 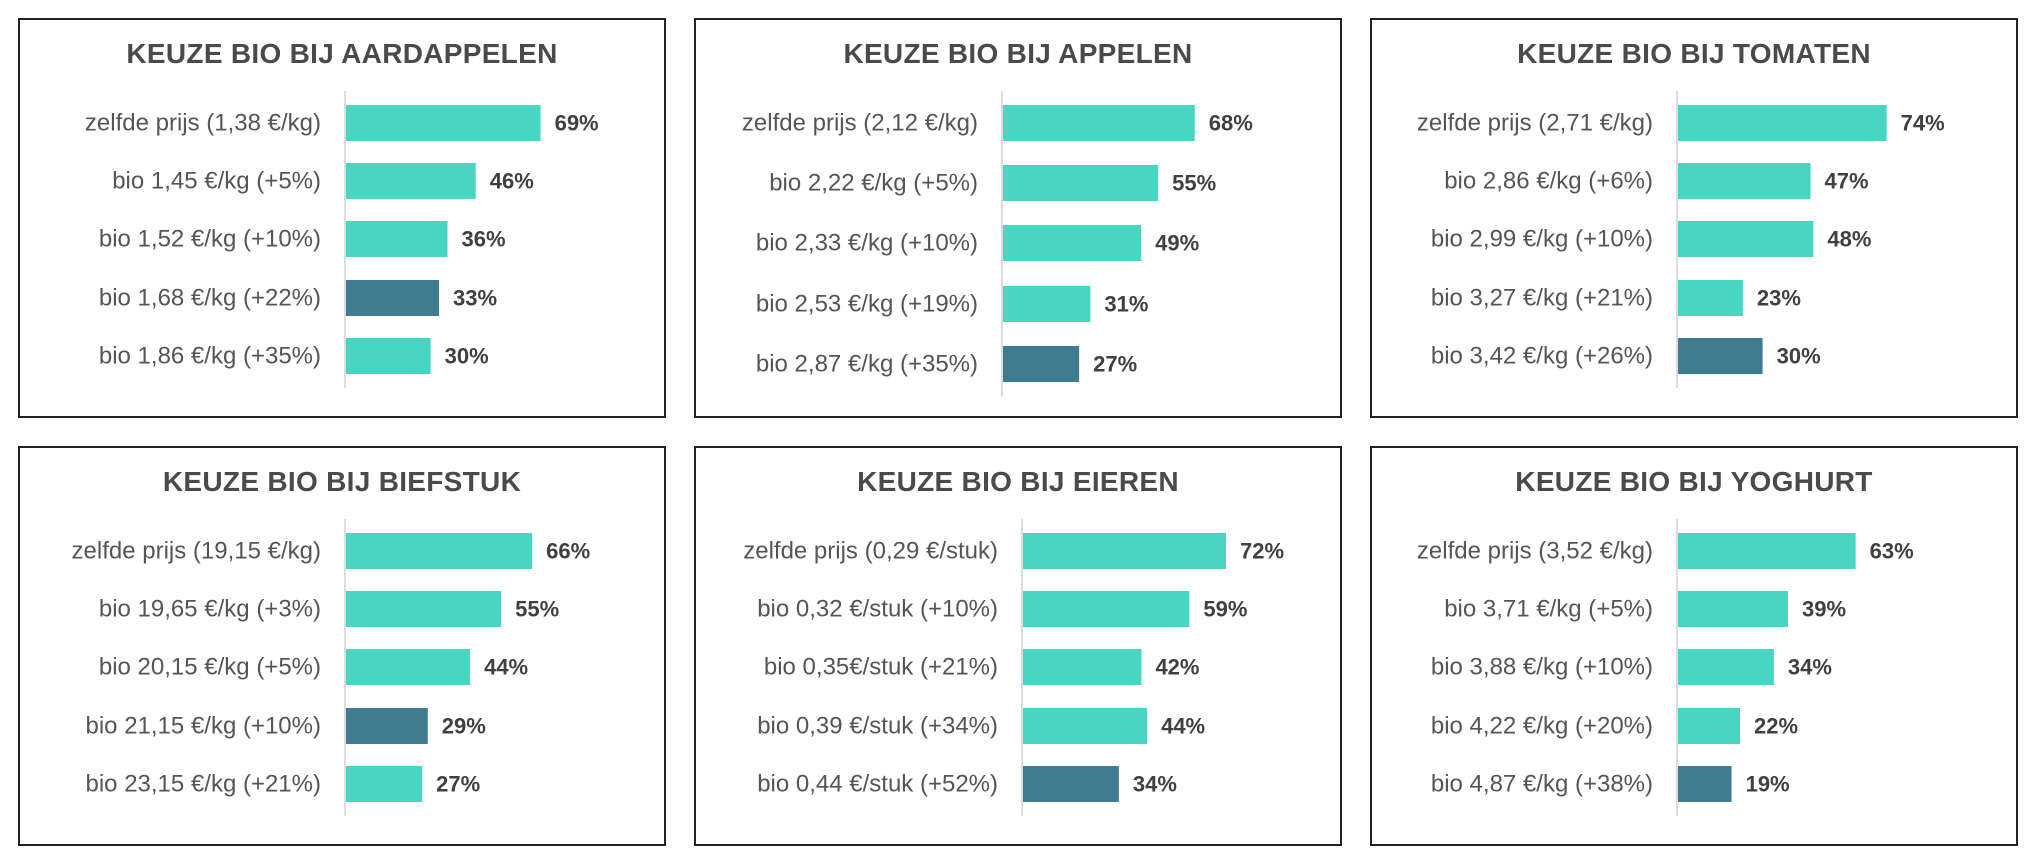 What do you see at coordinates (1535, 123) in the screenshot?
I see `category-label: zelfde prijs (2,71 €/kg)` at bounding box center [1535, 123].